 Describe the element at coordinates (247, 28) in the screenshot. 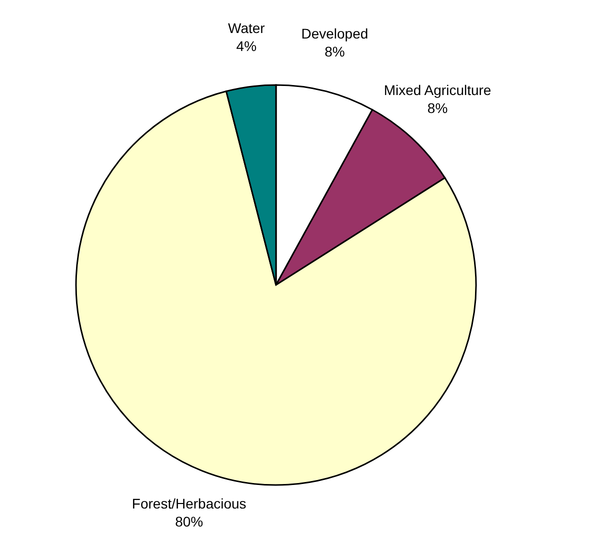

I see `slice-label: Water` at that location.